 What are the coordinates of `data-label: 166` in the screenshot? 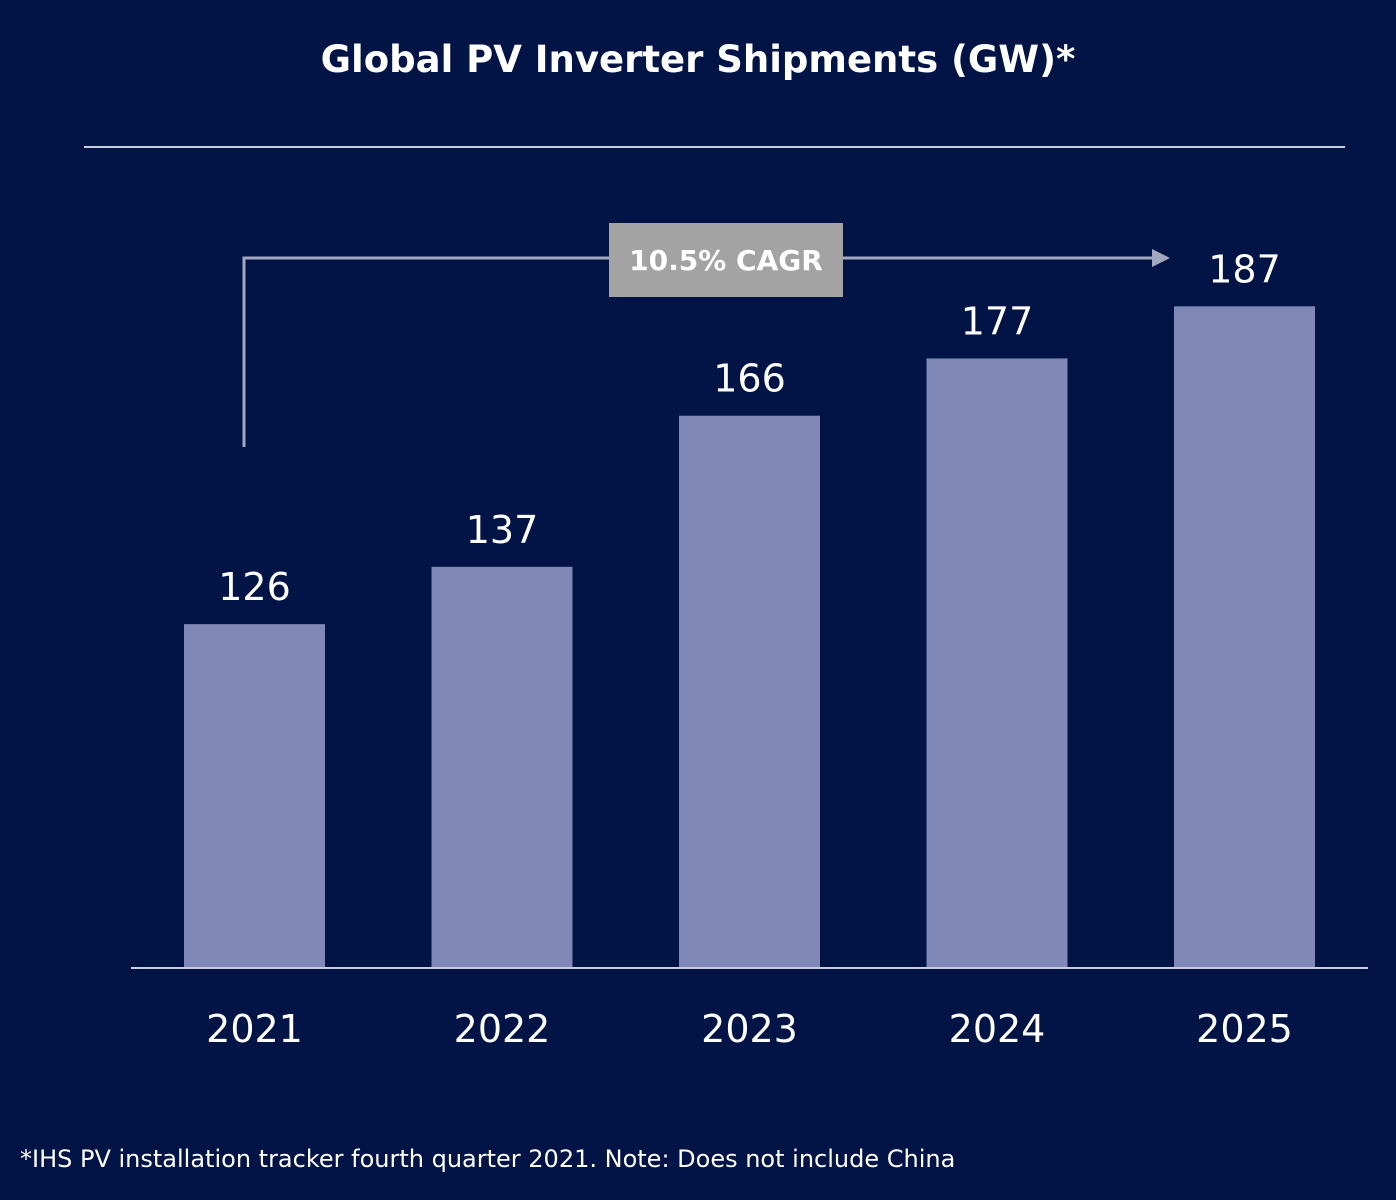 It's located at (749, 379).